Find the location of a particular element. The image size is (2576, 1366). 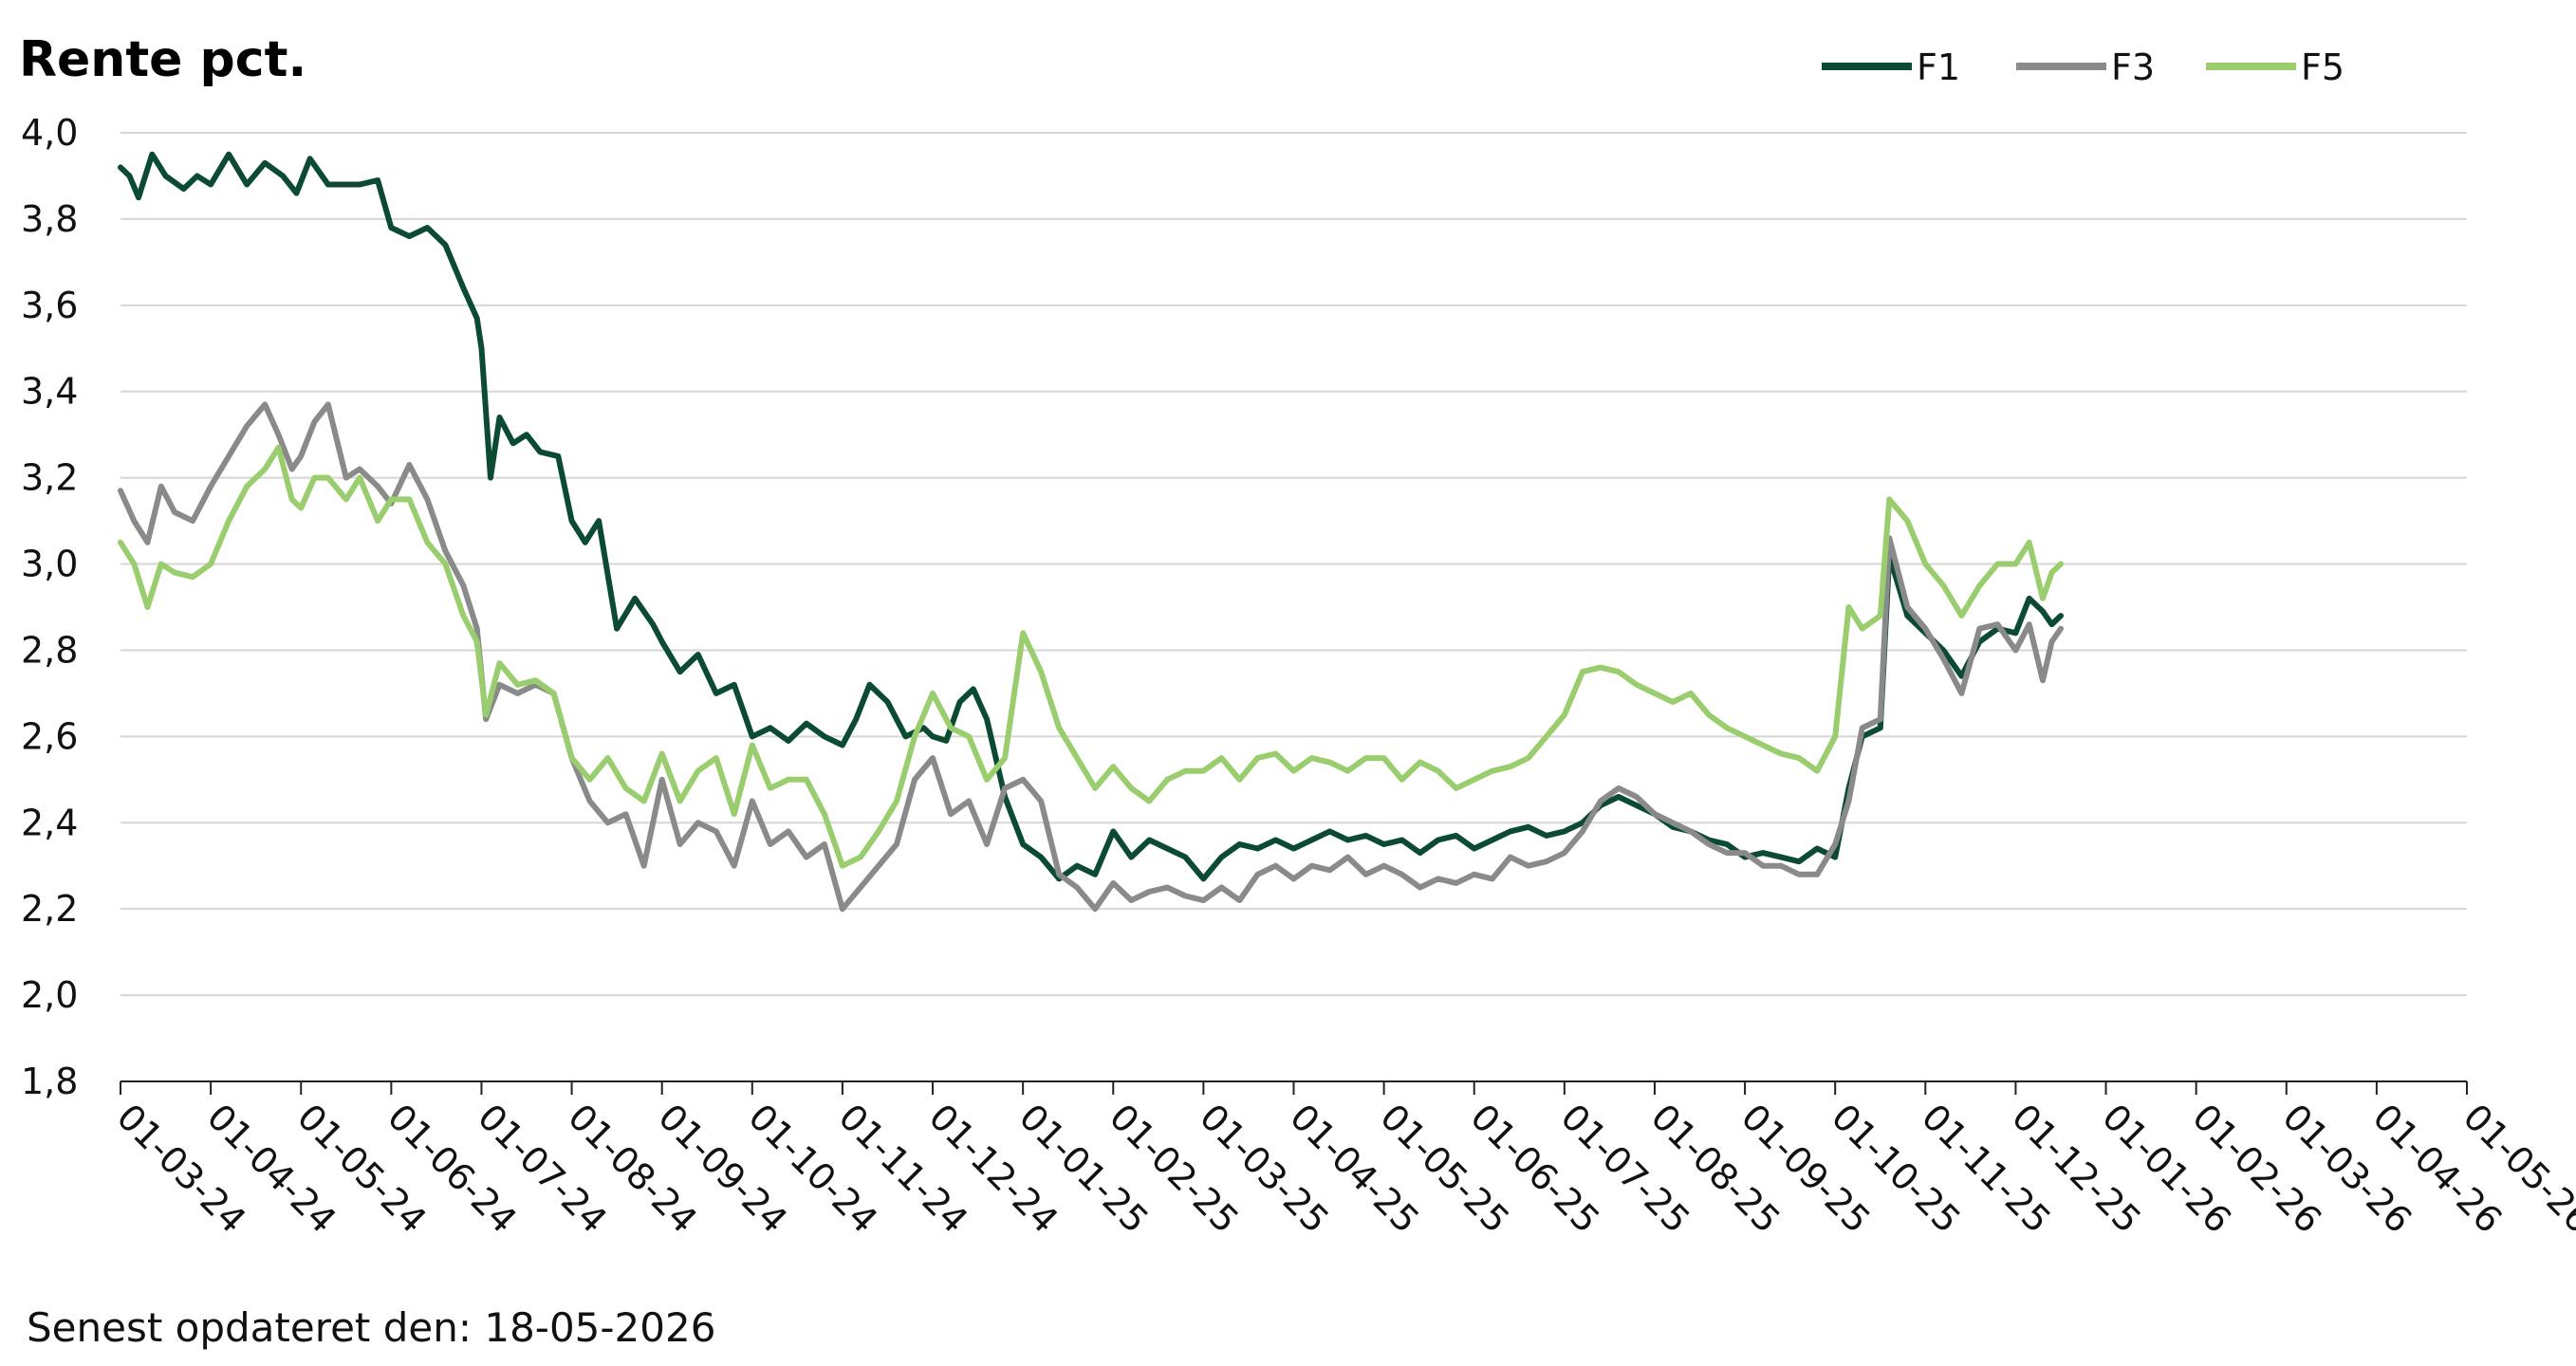

legend-label-f1: F1 is located at coordinates (1938, 67).